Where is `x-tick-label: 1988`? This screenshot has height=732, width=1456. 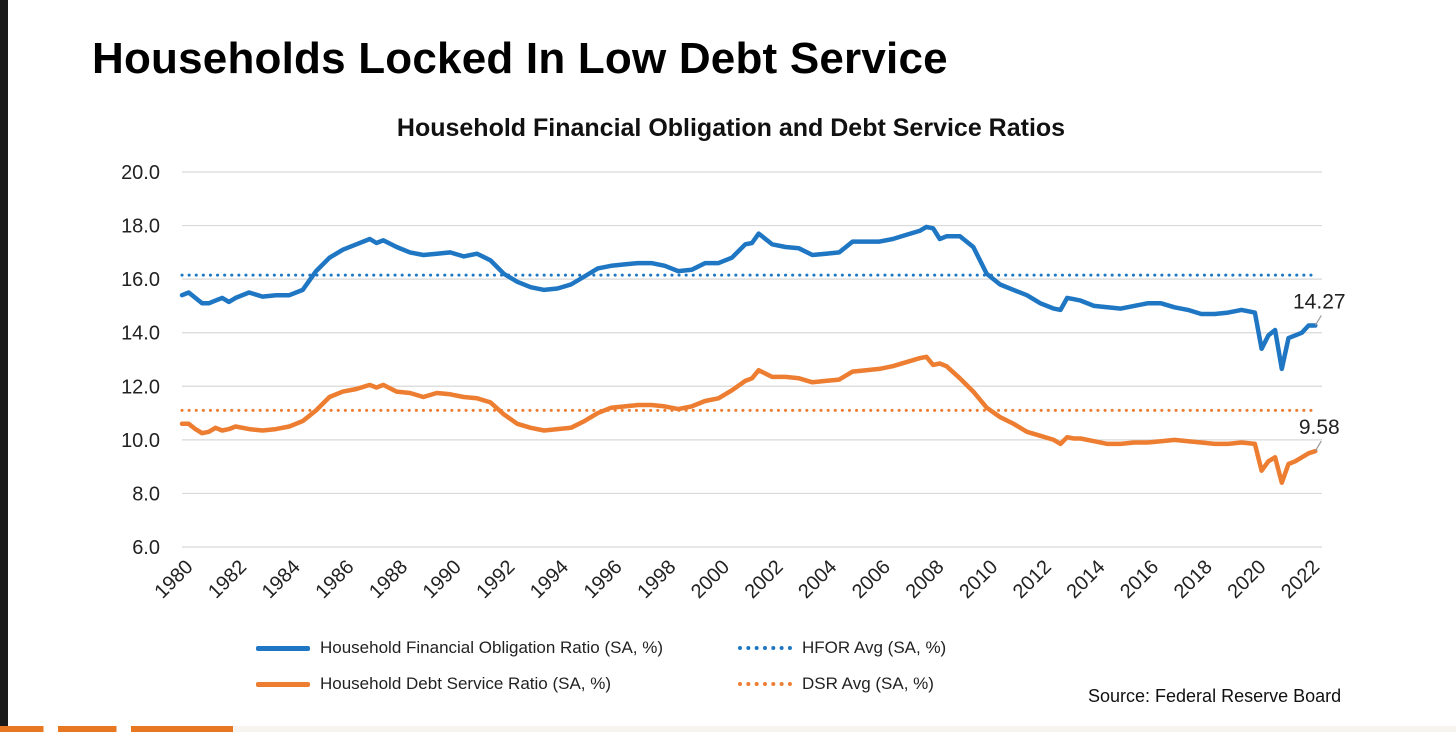 x-tick-label: 1988 is located at coordinates (388, 579).